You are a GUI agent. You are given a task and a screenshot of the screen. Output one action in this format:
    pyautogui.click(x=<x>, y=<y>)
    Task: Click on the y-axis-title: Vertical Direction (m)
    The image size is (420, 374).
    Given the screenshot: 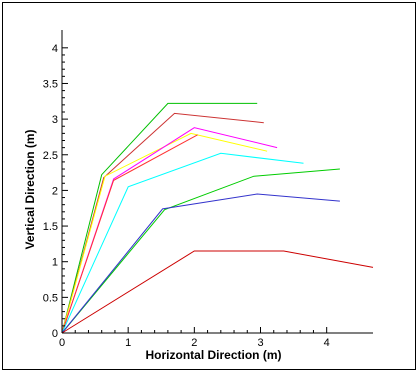 What is the action you would take?
    pyautogui.click(x=30, y=189)
    